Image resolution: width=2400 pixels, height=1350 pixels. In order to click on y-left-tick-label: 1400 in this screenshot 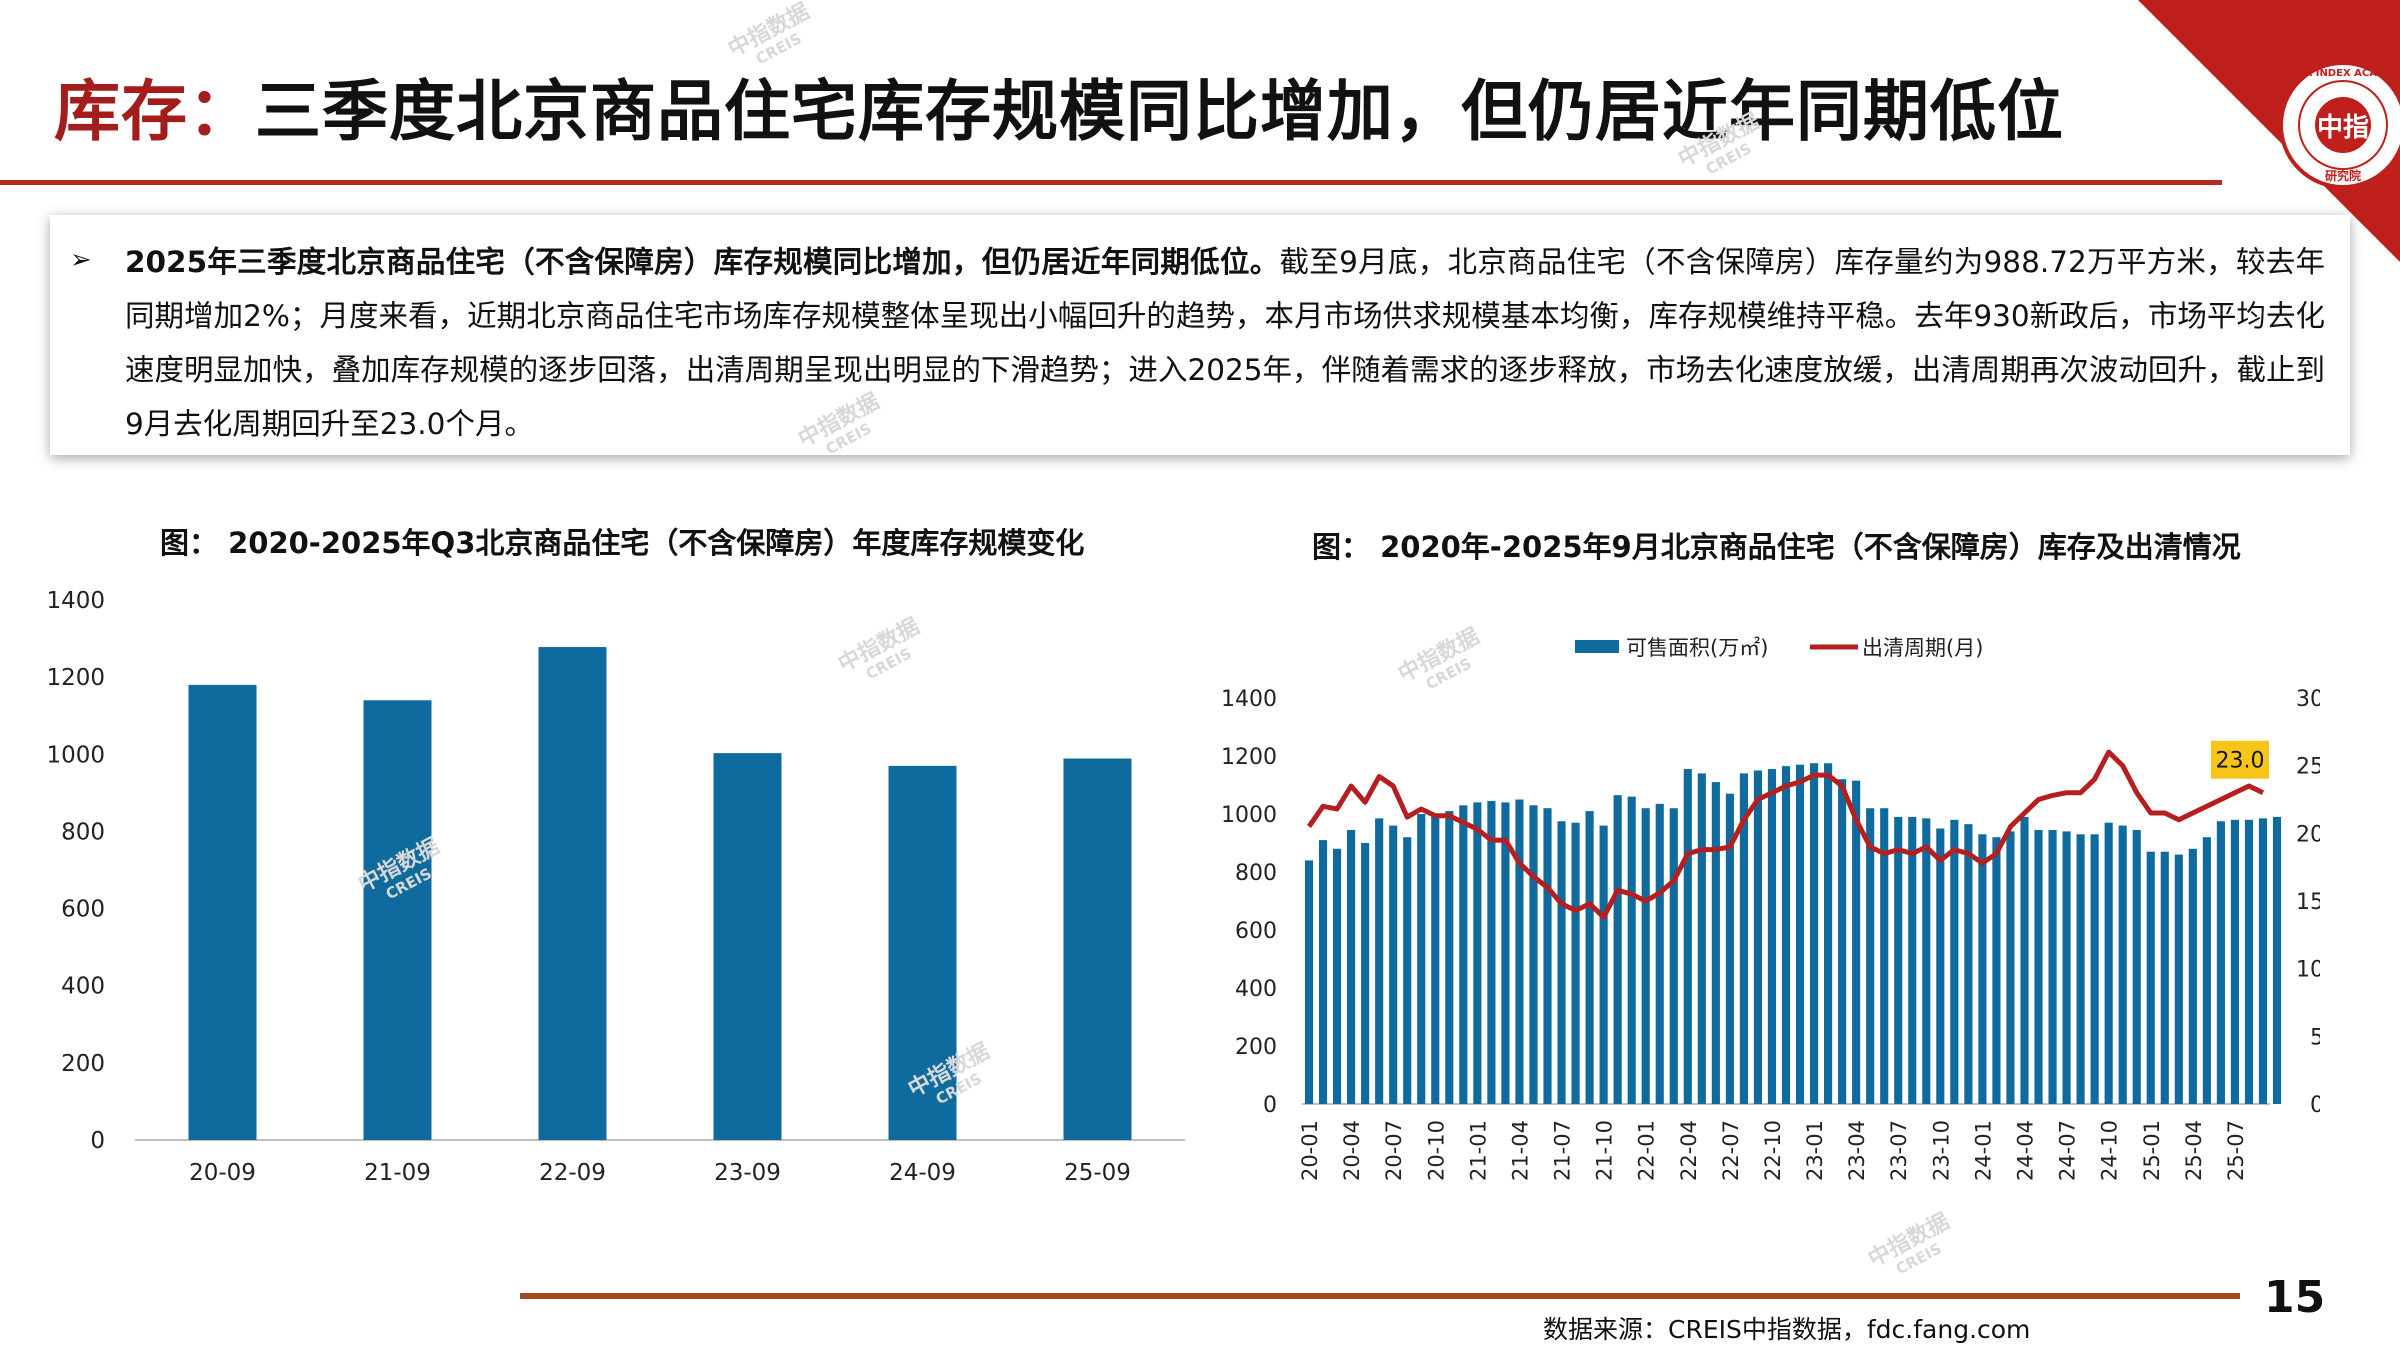, I will do `click(1249, 699)`.